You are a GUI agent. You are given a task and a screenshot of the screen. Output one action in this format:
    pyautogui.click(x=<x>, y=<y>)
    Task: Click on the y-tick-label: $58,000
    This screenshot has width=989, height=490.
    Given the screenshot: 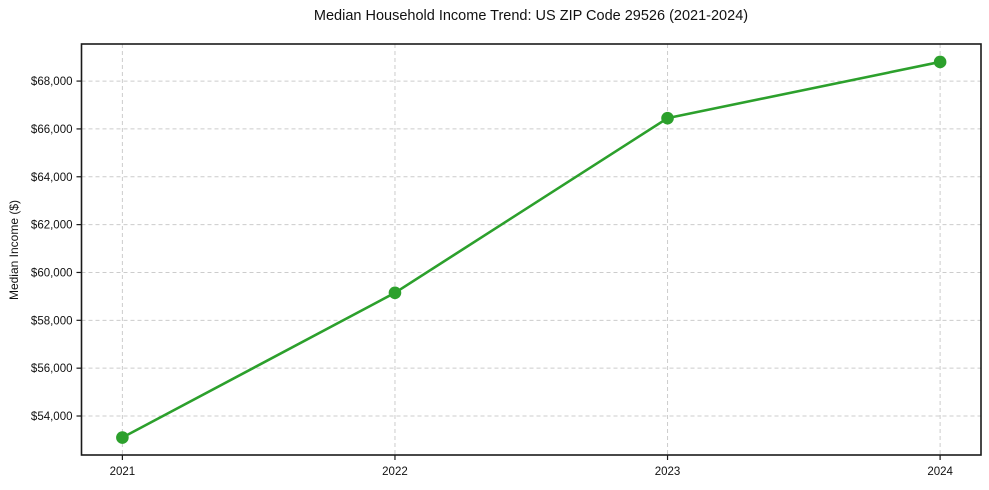 What is the action you would take?
    pyautogui.click(x=52, y=321)
    